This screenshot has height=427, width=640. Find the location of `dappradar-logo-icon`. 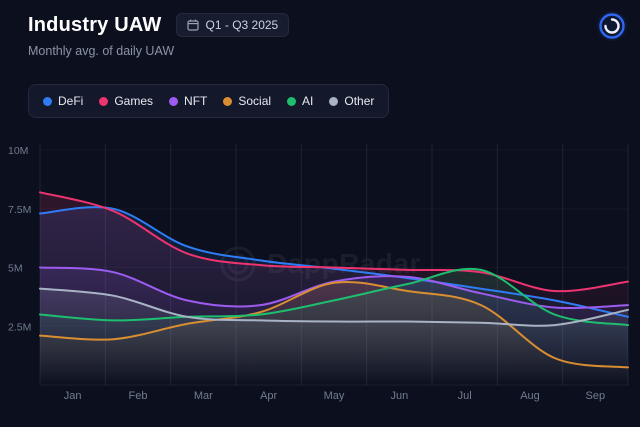

dappradar-logo-icon is located at coordinates (612, 26).